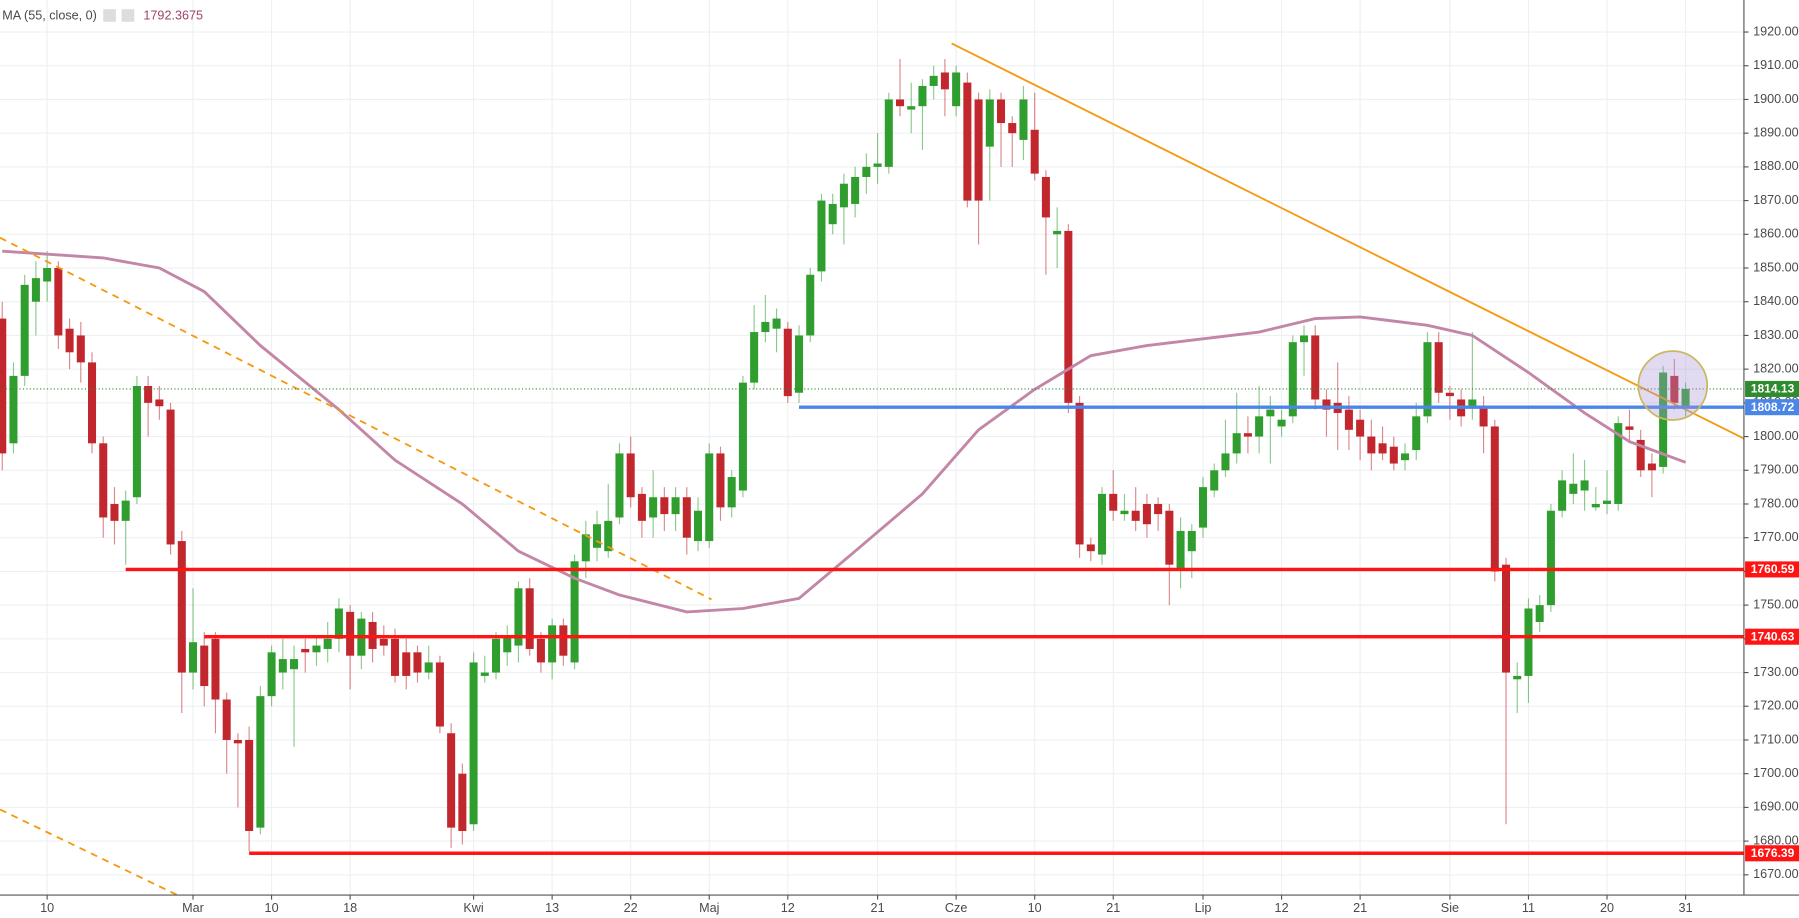 This screenshot has width=1799, height=918. Describe the element at coordinates (1776, 166) in the screenshot. I see `y-tick-label: 1880.00` at that location.